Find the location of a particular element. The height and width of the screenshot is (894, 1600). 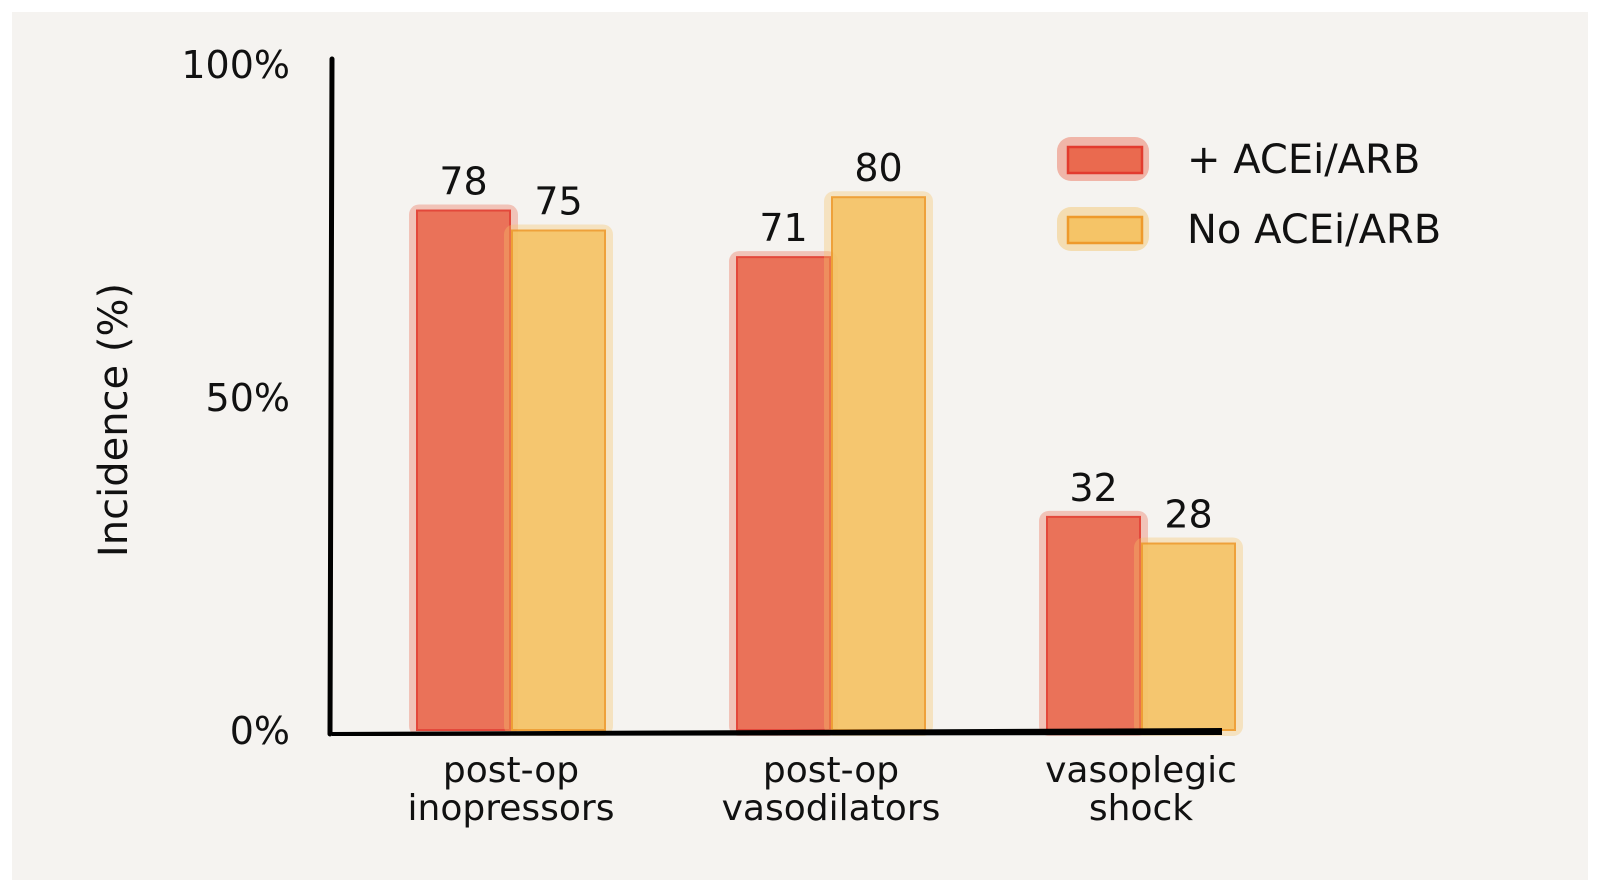

x-axis-line is located at coordinates (777, 732).